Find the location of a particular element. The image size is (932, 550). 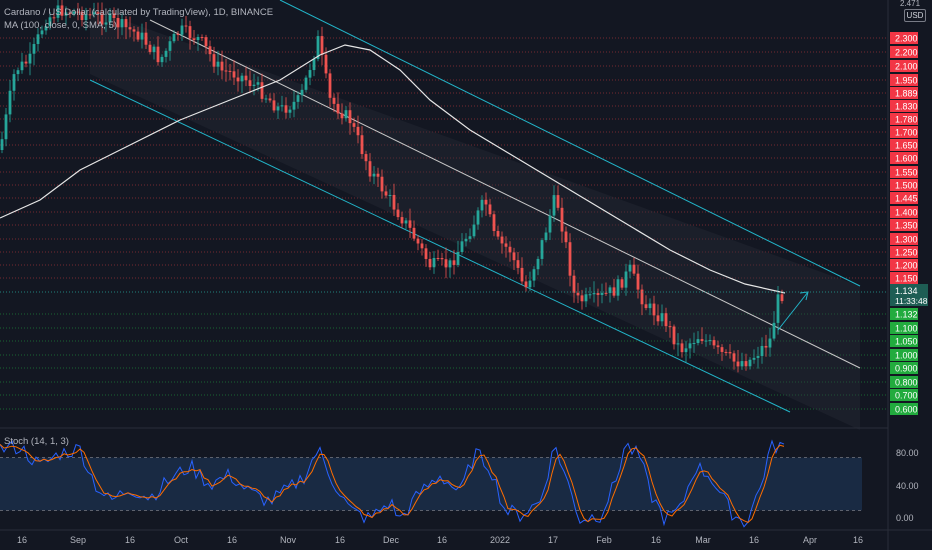

price-level-badge: 1.050 is located at coordinates (904, 341).